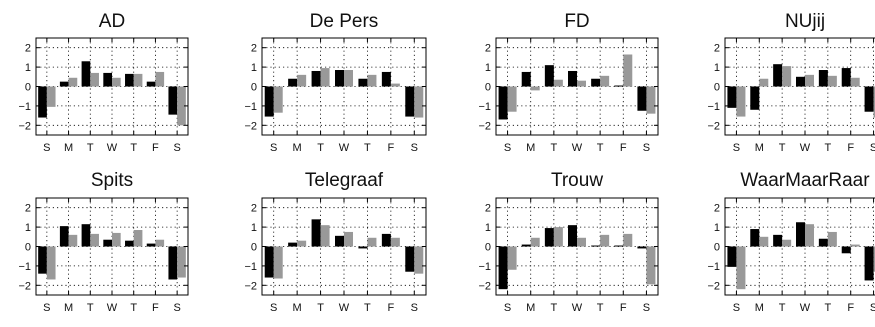 Image resolution: width=875 pixels, height=327 pixels. Describe the element at coordinates (112, 180) in the screenshot. I see `chart-title: Spits` at that location.